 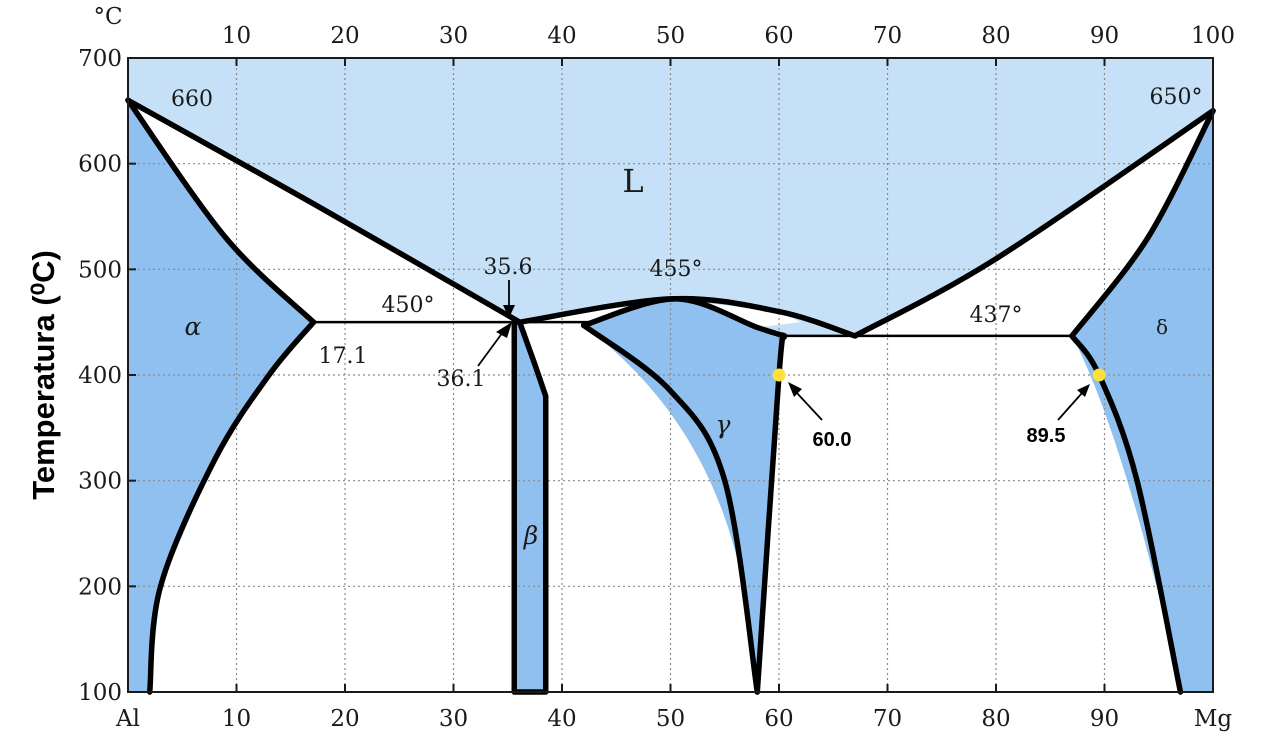 What do you see at coordinates (453, 719) in the screenshot?
I see `x-bottom-tick-label: 30` at bounding box center [453, 719].